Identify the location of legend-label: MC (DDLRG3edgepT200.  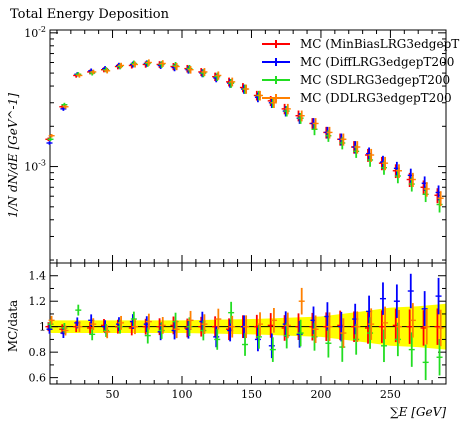
(376, 98).